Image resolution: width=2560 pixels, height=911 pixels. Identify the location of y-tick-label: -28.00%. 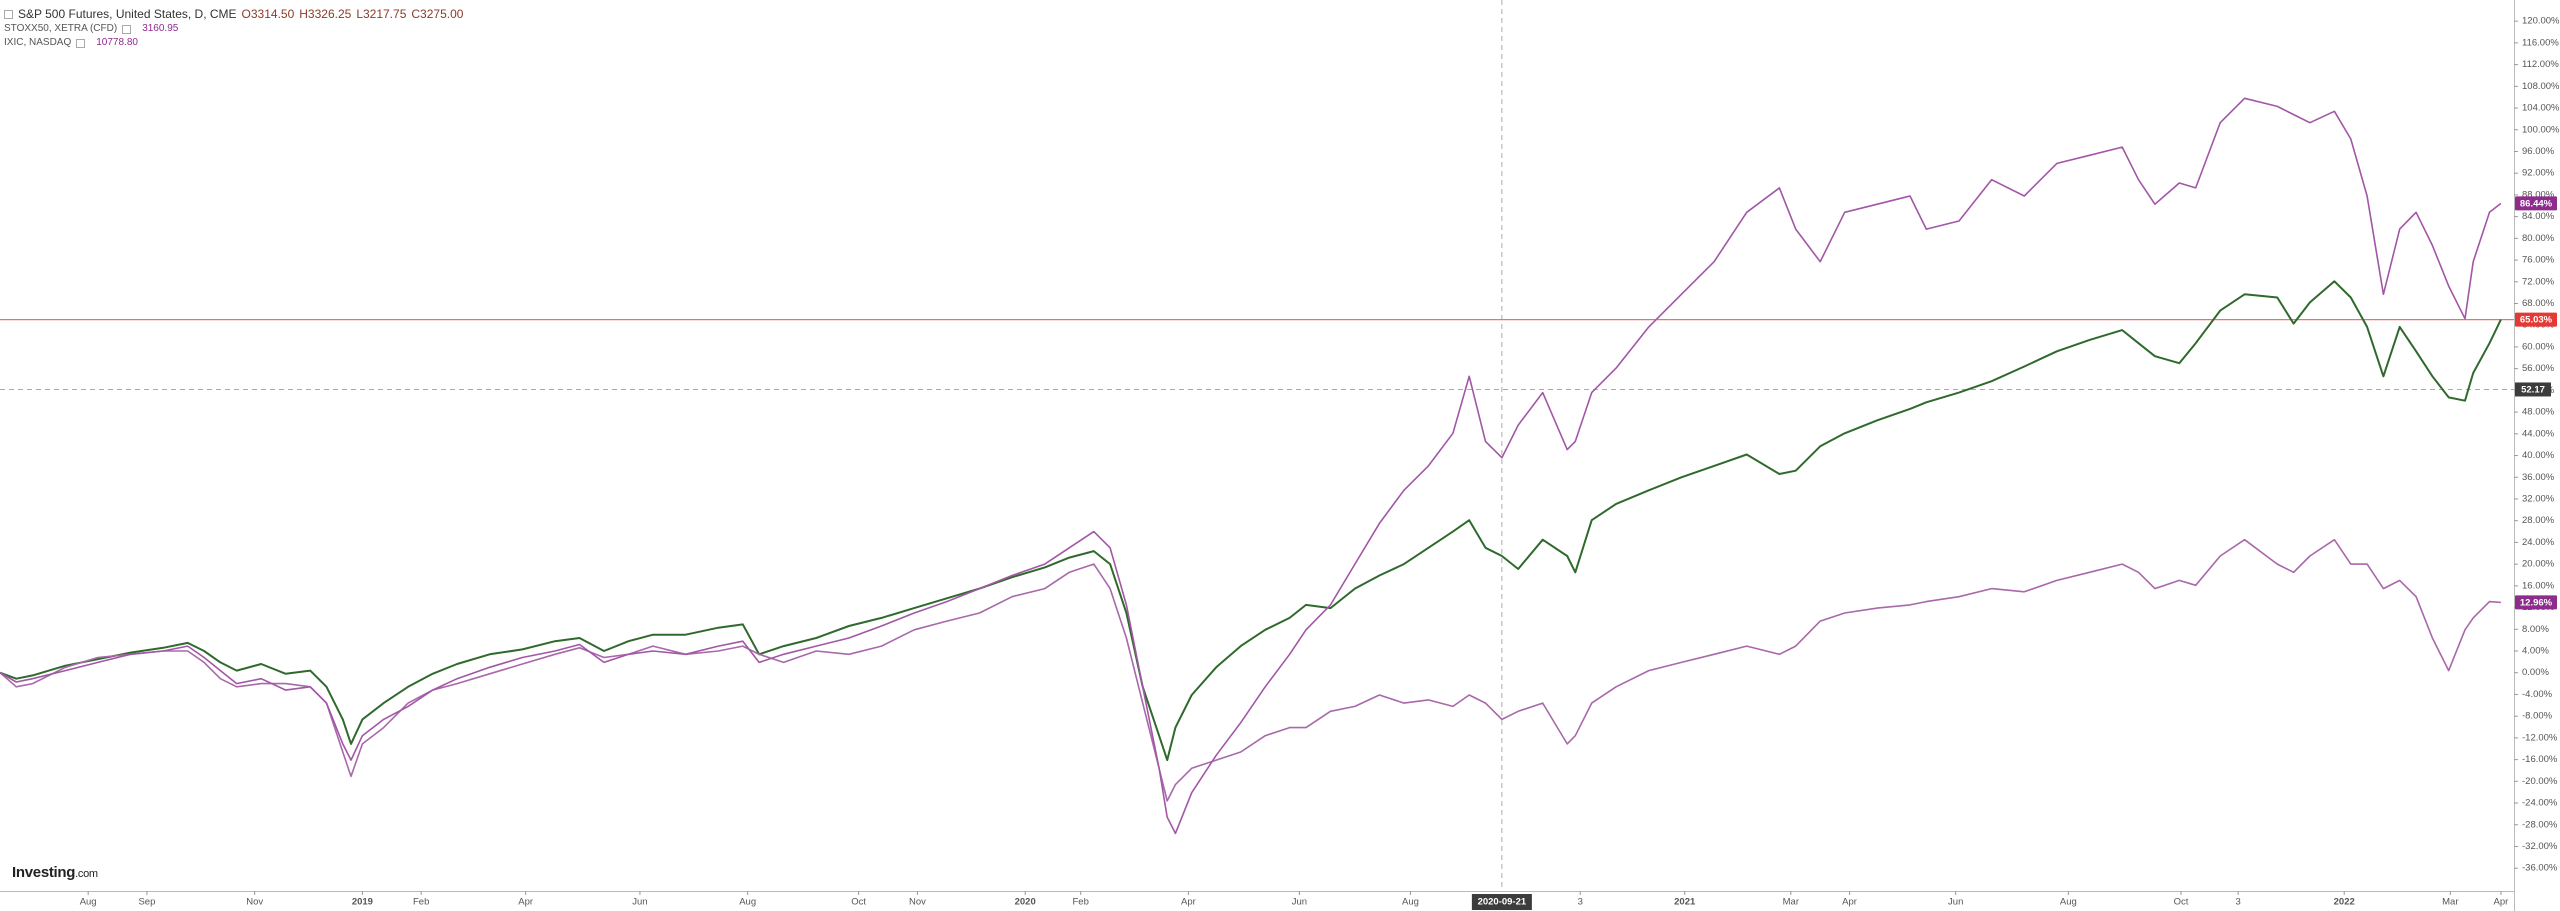
(2540, 824).